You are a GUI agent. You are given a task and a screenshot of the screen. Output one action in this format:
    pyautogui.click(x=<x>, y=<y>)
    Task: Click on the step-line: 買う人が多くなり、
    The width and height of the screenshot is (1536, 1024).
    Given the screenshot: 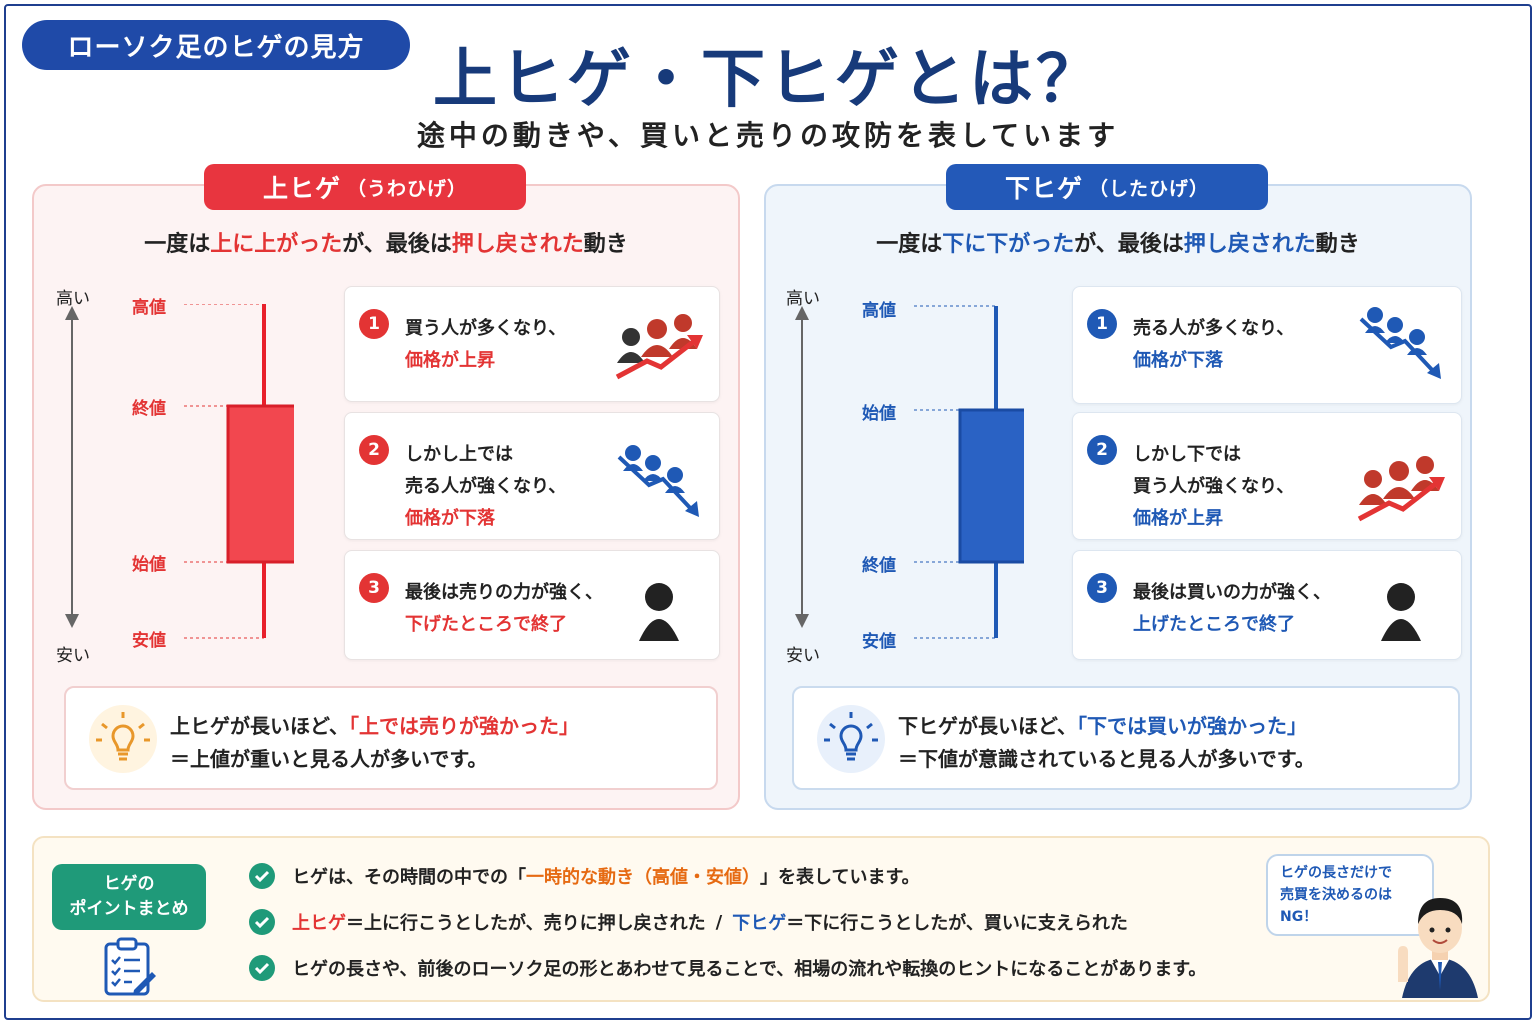 What is the action you would take?
    pyautogui.click(x=486, y=328)
    